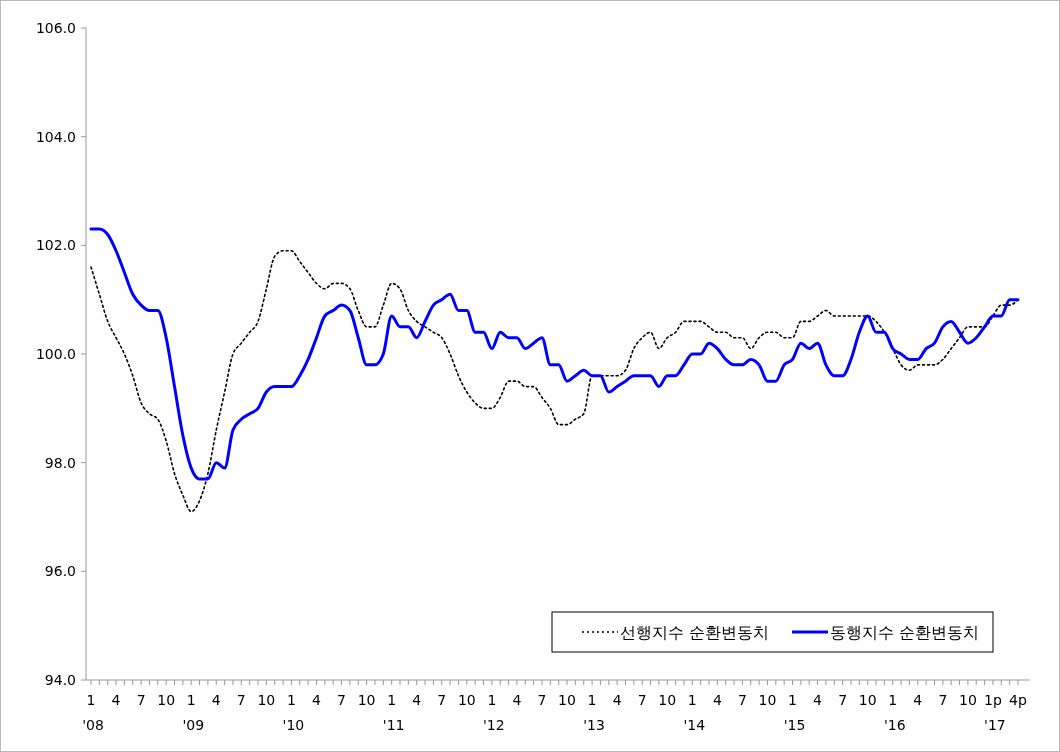 This screenshot has height=752, width=1060. Describe the element at coordinates (55, 353) in the screenshot. I see `y-tick-label: 100.0` at that location.